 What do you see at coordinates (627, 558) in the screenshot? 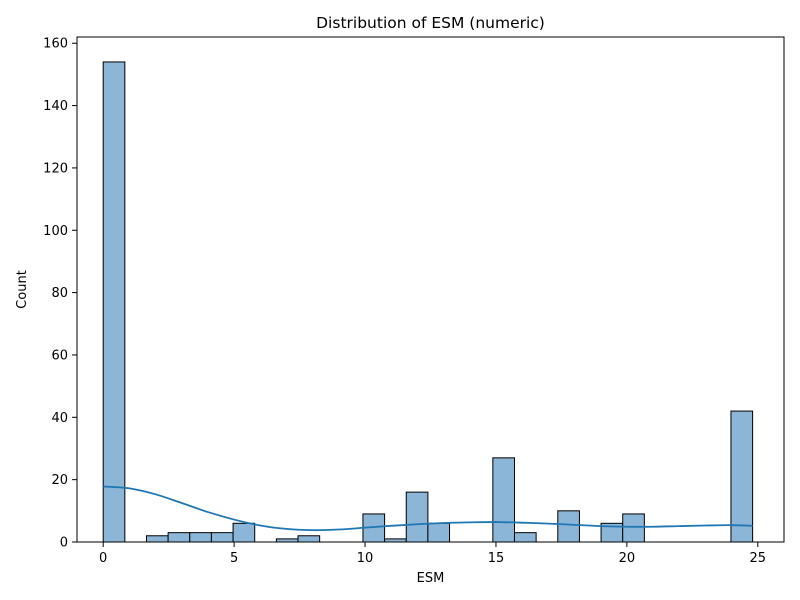
I see `x-tick-label: 20` at bounding box center [627, 558].